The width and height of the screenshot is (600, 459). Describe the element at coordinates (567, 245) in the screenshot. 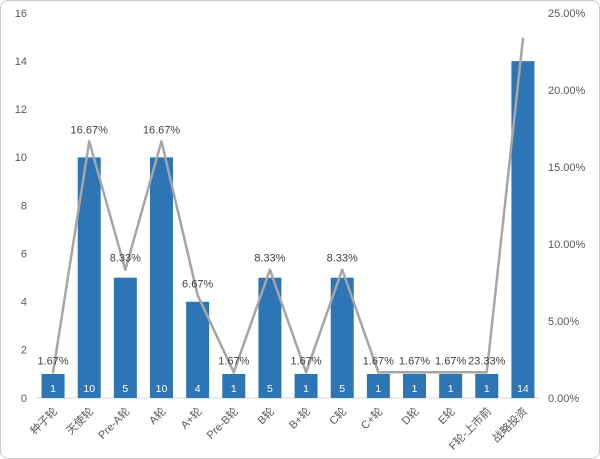

I see `y-axis-tick-right: 10.00%` at that location.